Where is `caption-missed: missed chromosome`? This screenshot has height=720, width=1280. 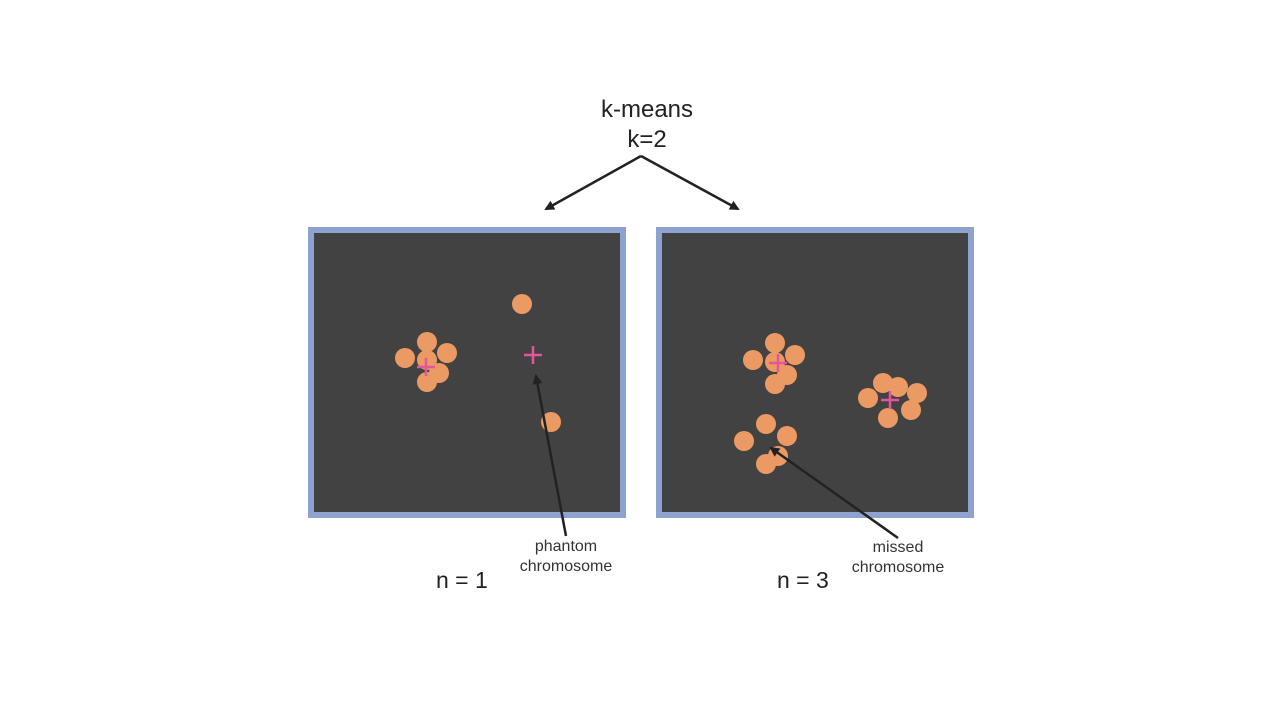
caption-missed: missed chromosome is located at coordinates (898, 558).